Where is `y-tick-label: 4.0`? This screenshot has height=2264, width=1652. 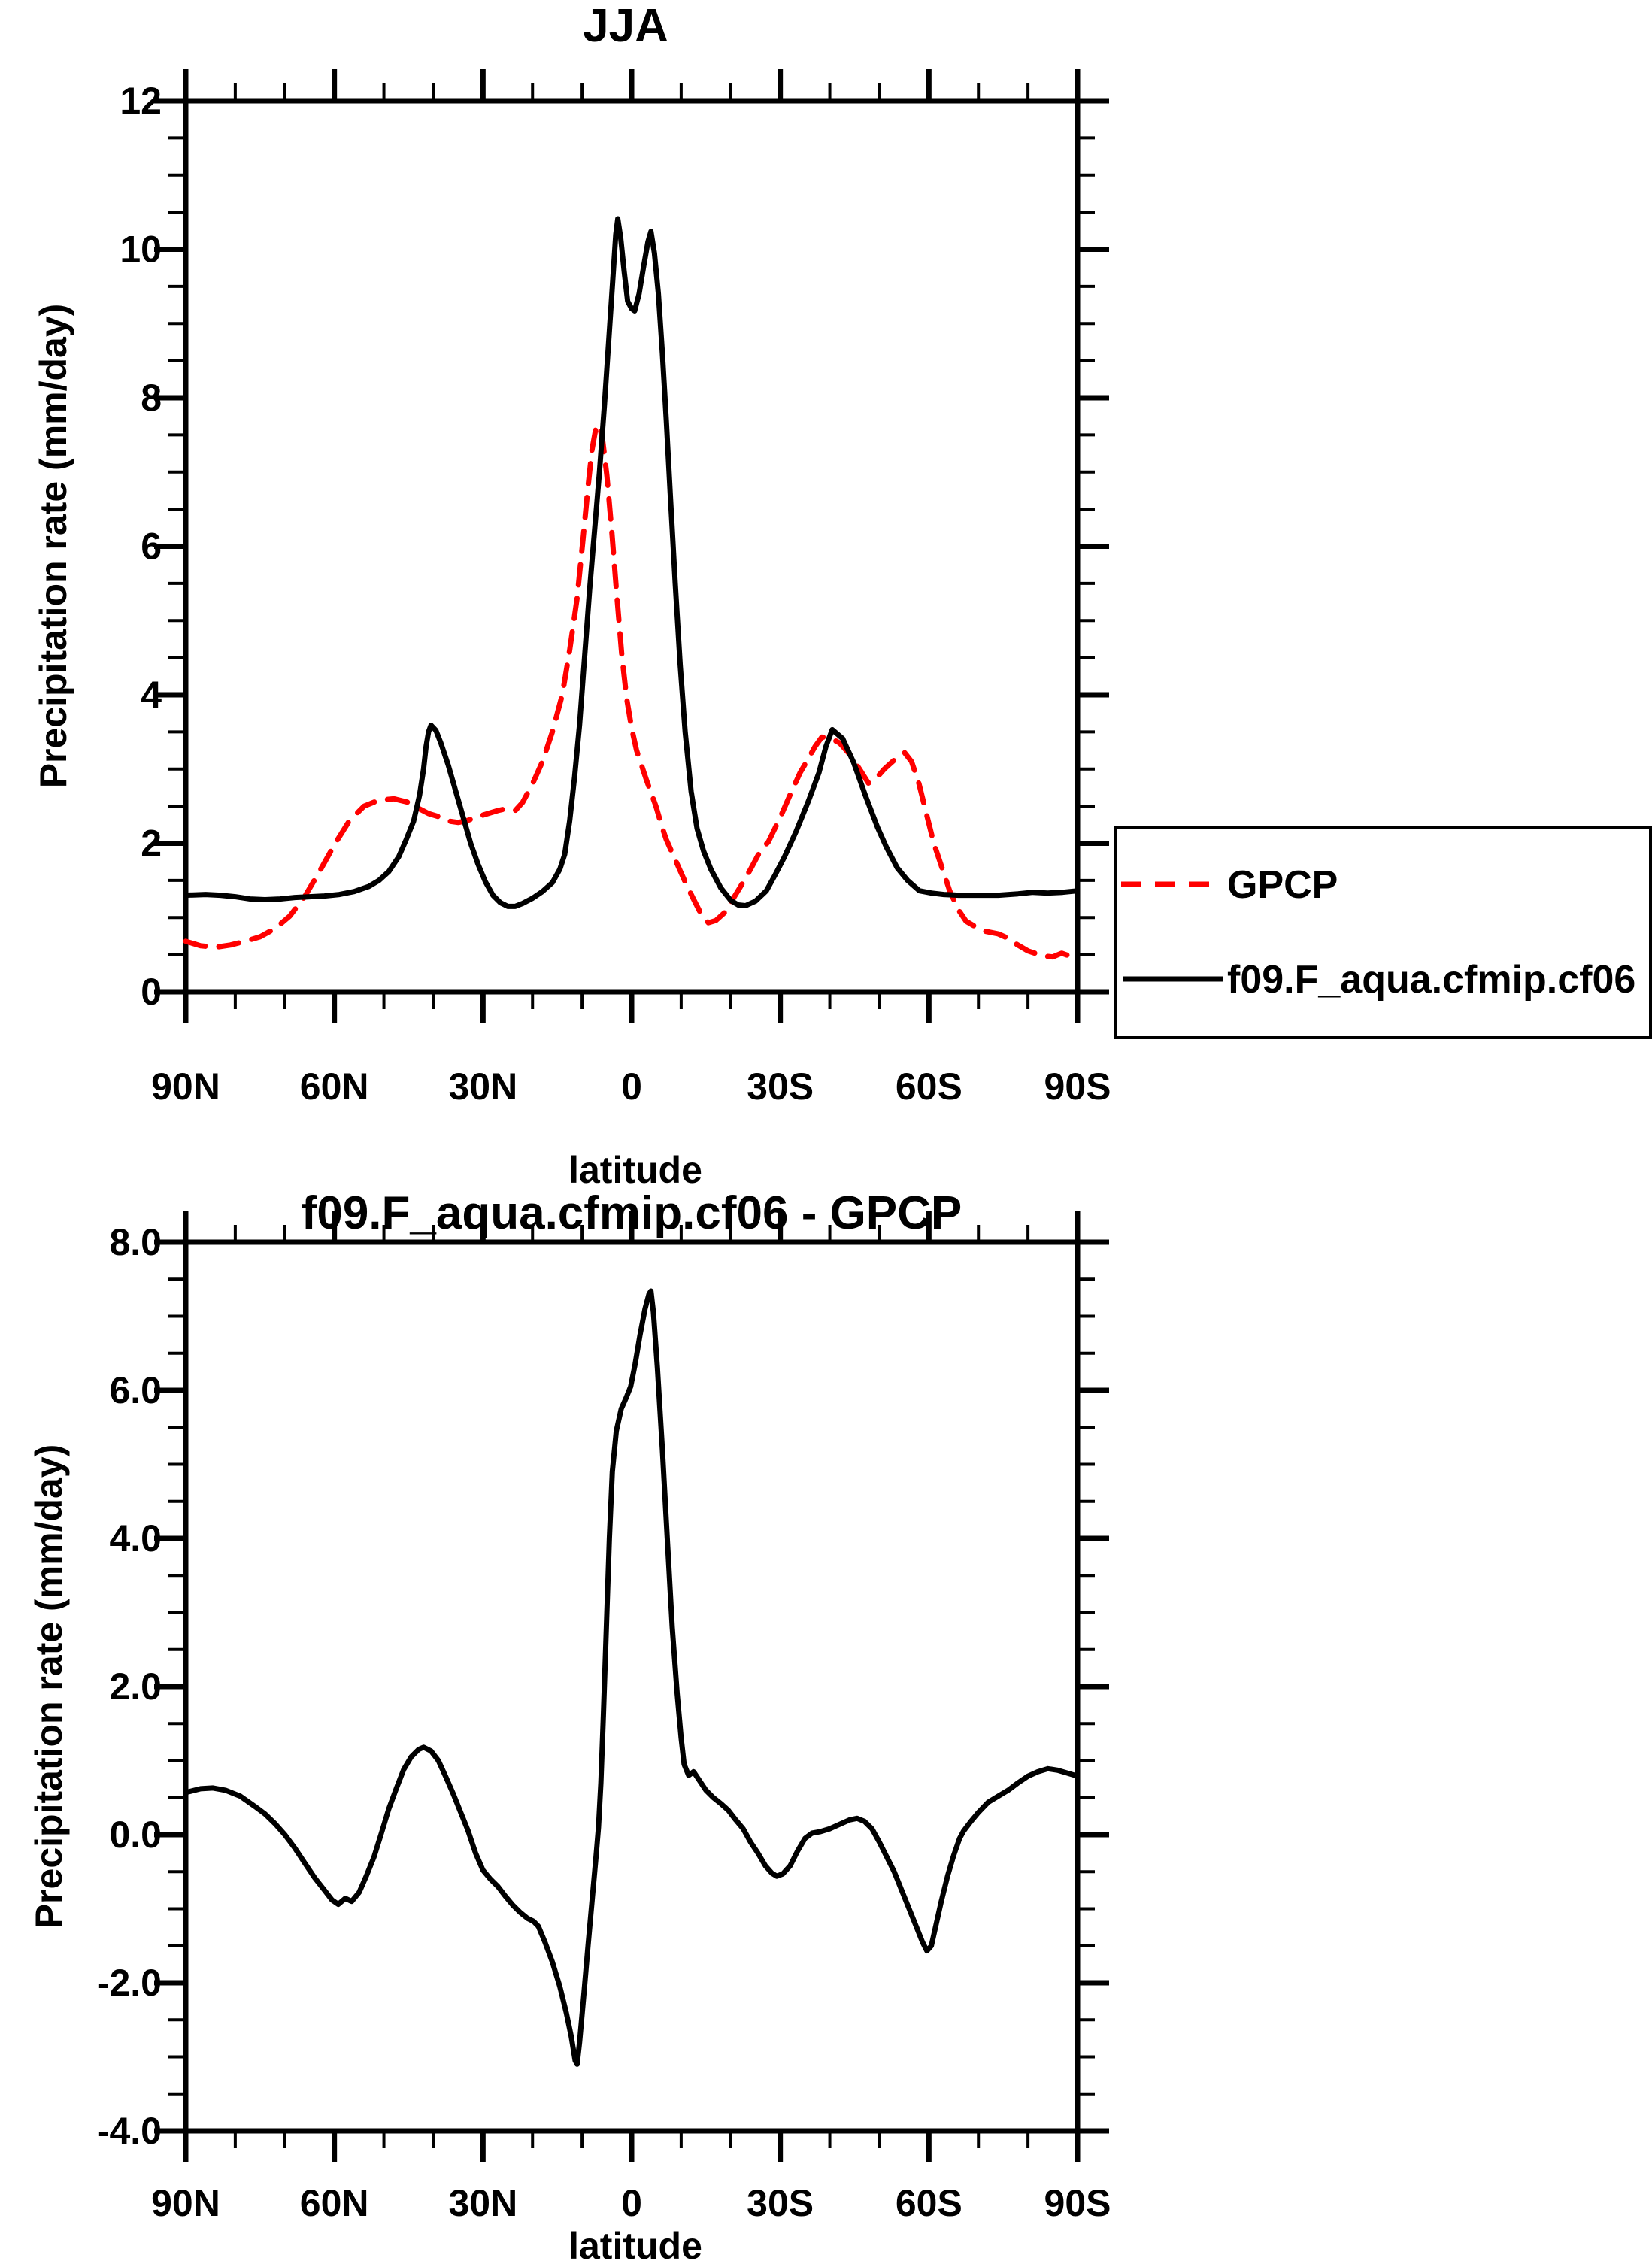 y-tick-label: 4.0 is located at coordinates (135, 1538).